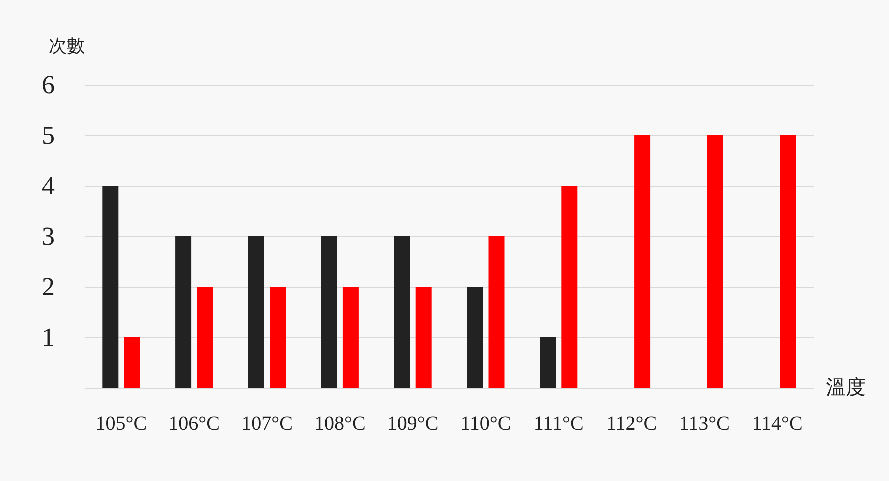  I want to click on x-tick-label: 110°C, so click(486, 424).